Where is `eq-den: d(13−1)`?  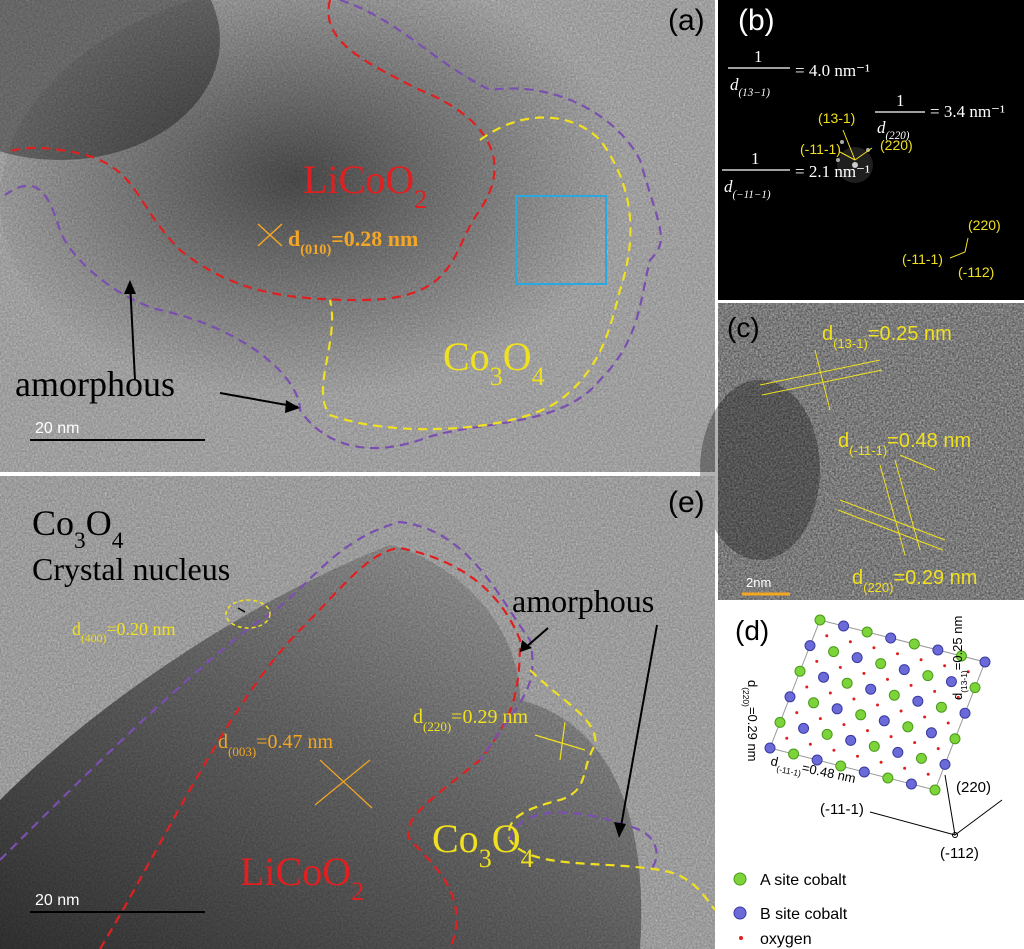 eq-den: d(13−1) is located at coordinates (750, 87).